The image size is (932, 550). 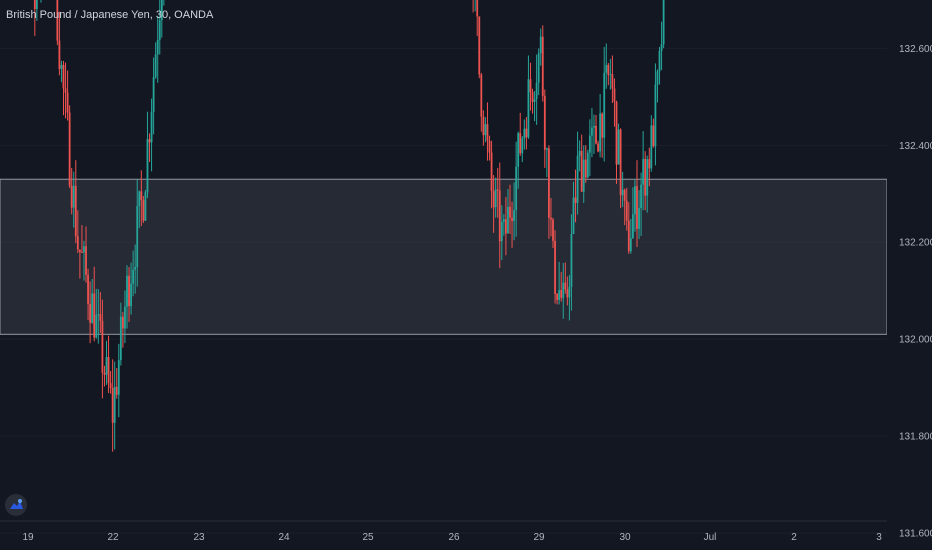 I want to click on time-tick-label: Jul, so click(x=710, y=537).